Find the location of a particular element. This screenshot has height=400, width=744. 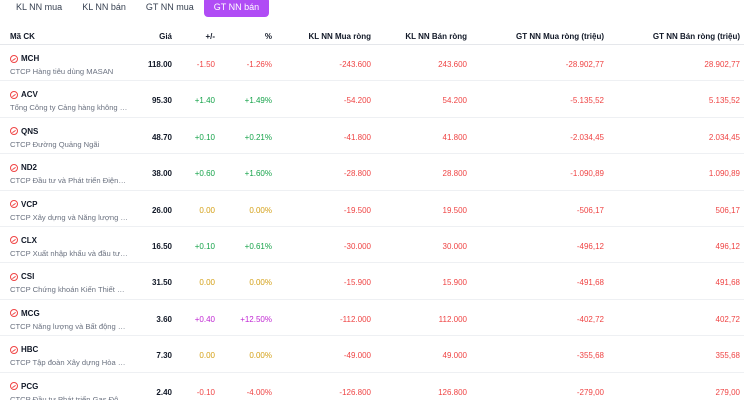

company-name: CTCP Đầu tư Phát triển Gas Đô thị is located at coordinates (69, 397).